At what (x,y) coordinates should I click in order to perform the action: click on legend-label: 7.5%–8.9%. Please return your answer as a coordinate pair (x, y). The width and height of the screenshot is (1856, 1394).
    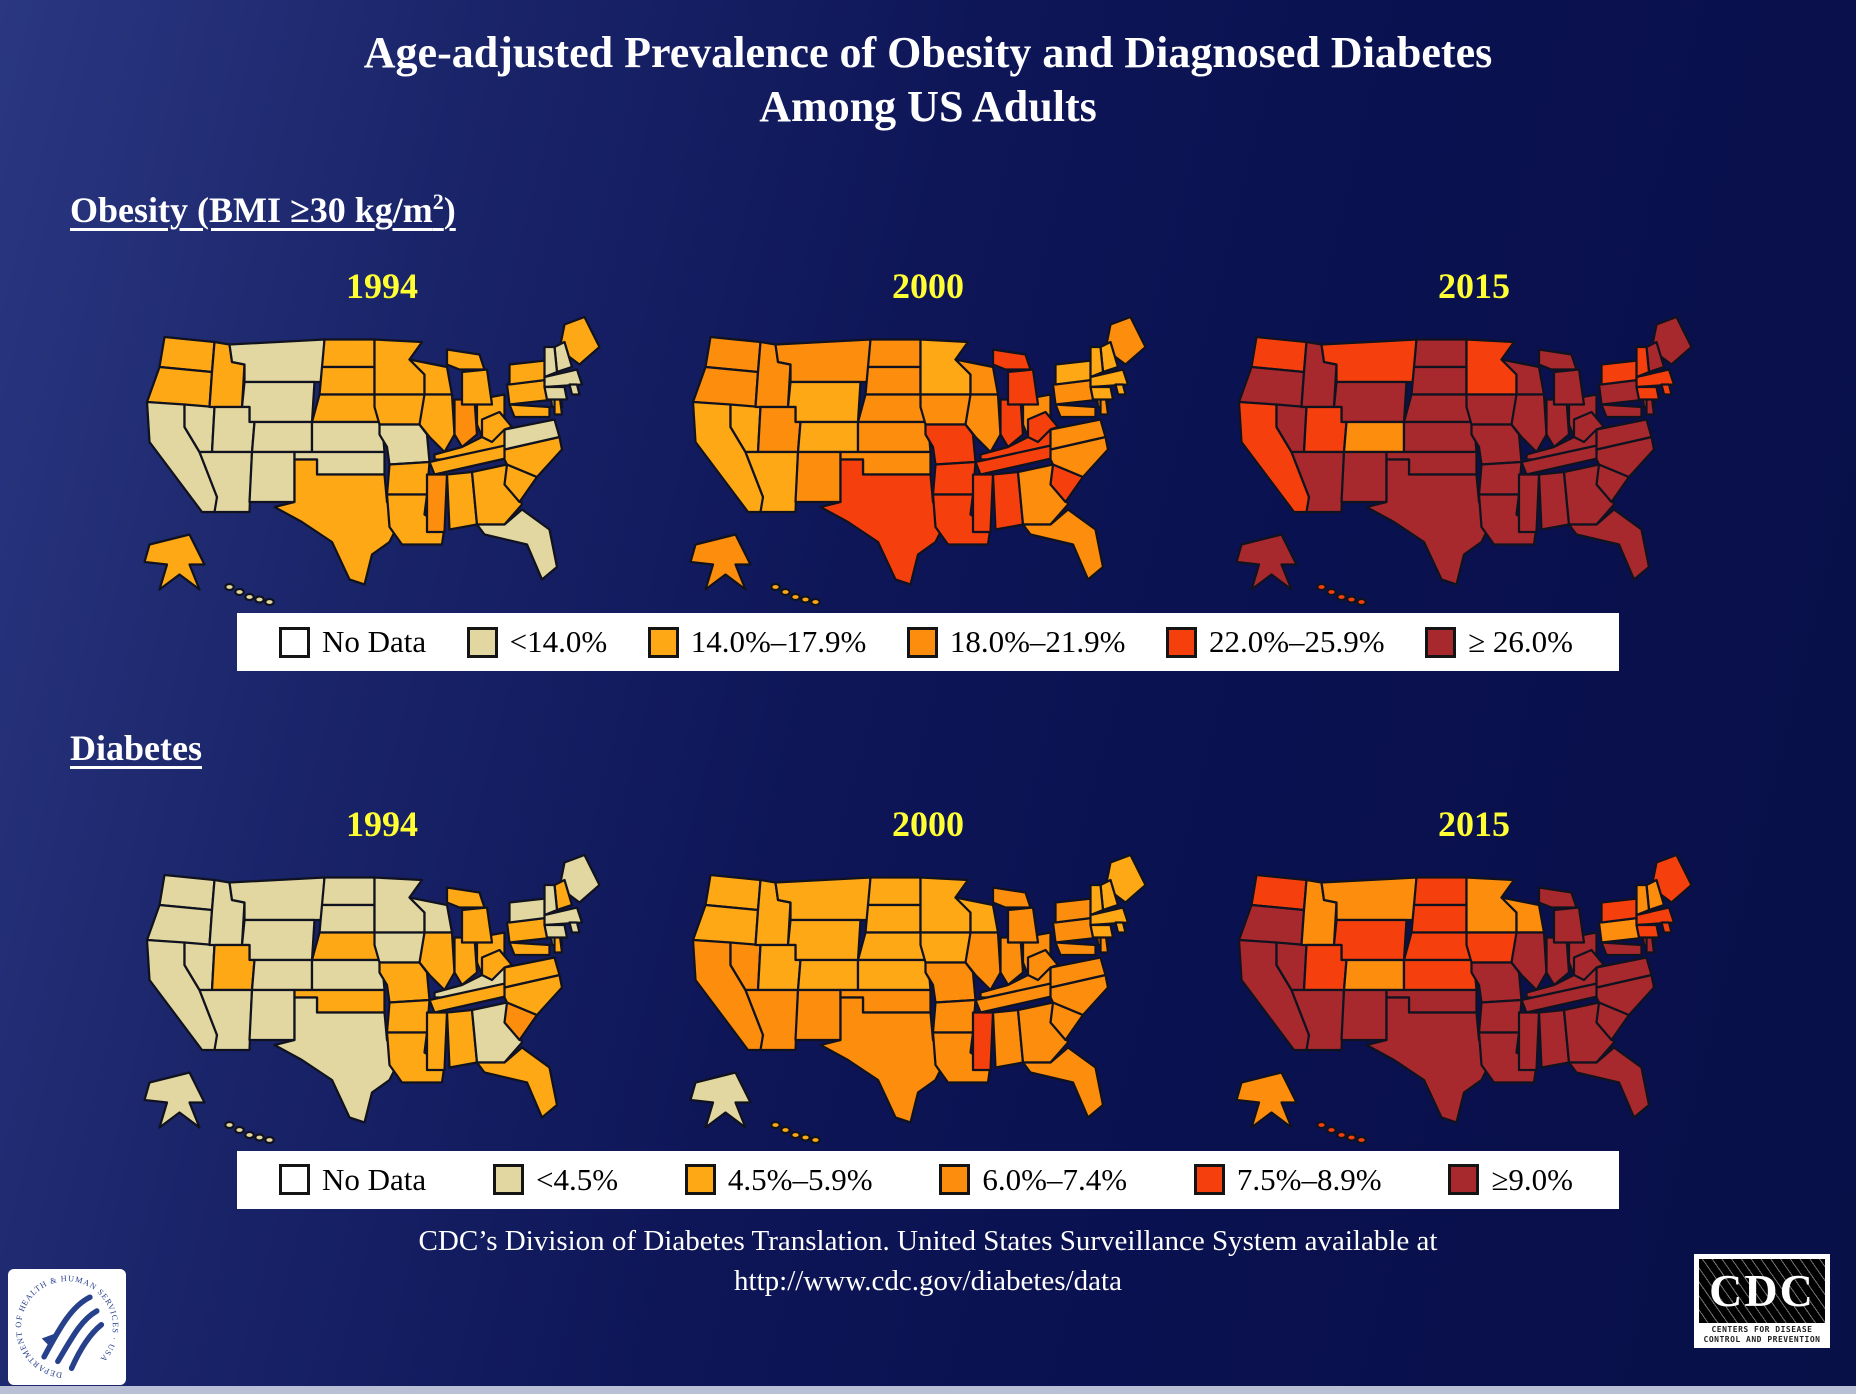
    Looking at the image, I should click on (1309, 1179).